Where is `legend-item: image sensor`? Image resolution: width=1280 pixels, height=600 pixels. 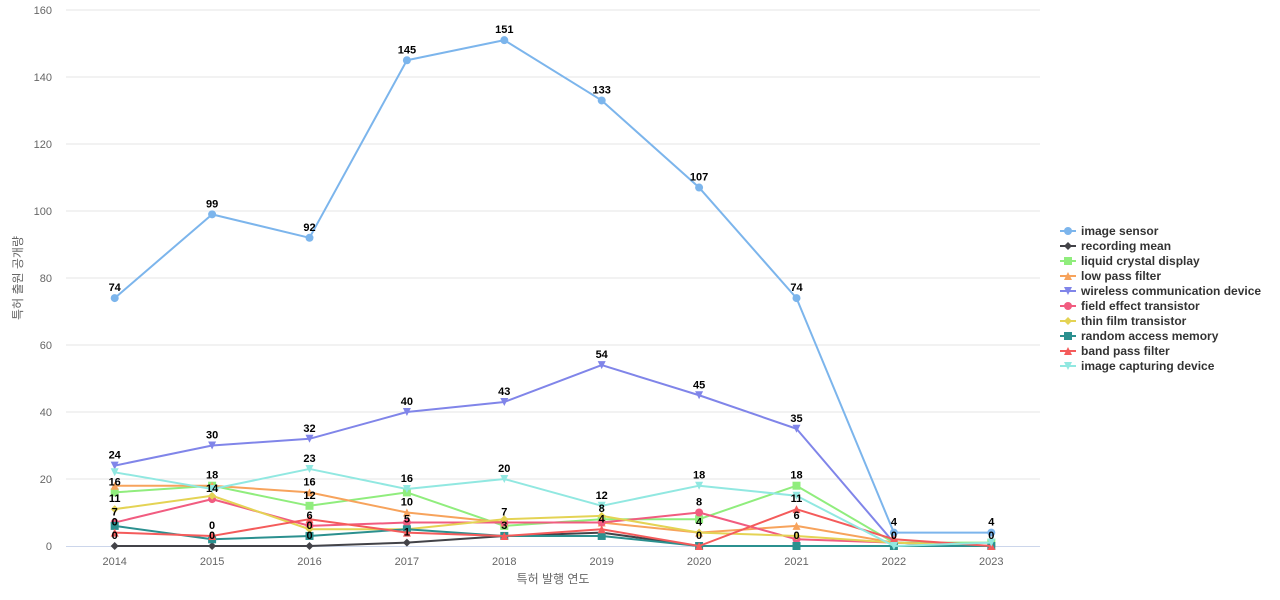 legend-item: image sensor is located at coordinates (1109, 231).